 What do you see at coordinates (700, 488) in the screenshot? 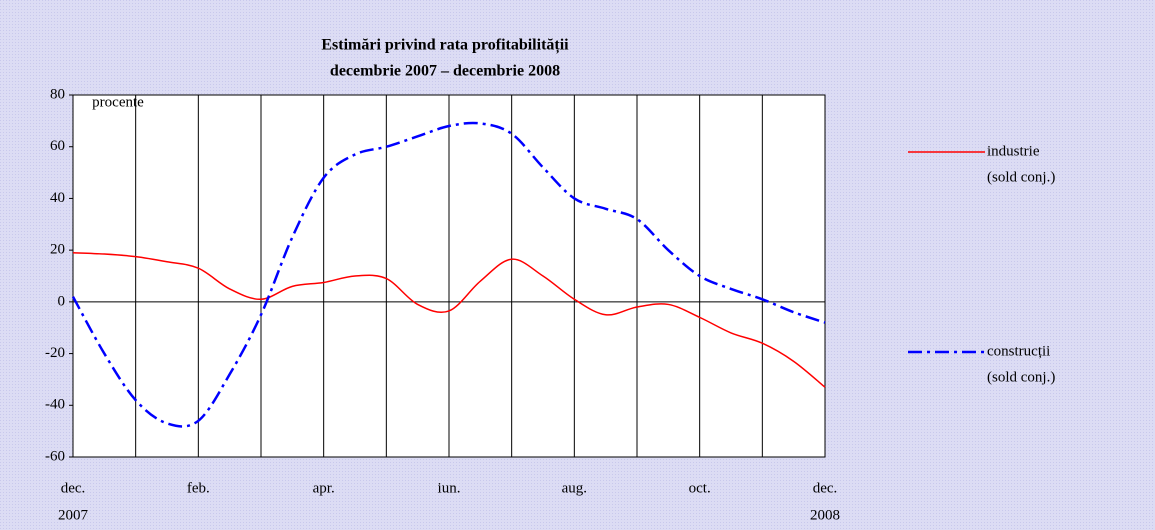
I see `x-tick-label: oct.` at bounding box center [700, 488].